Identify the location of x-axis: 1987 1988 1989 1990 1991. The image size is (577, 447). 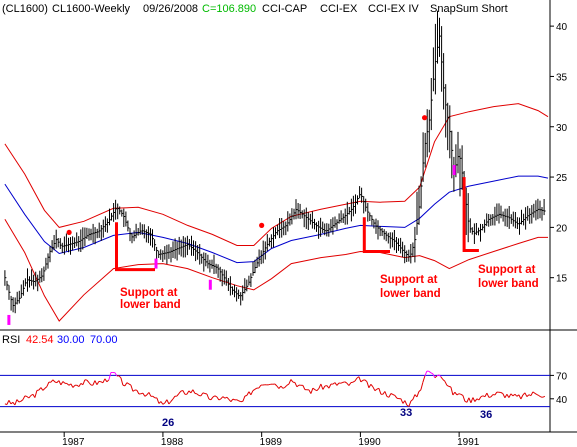
(271, 439).